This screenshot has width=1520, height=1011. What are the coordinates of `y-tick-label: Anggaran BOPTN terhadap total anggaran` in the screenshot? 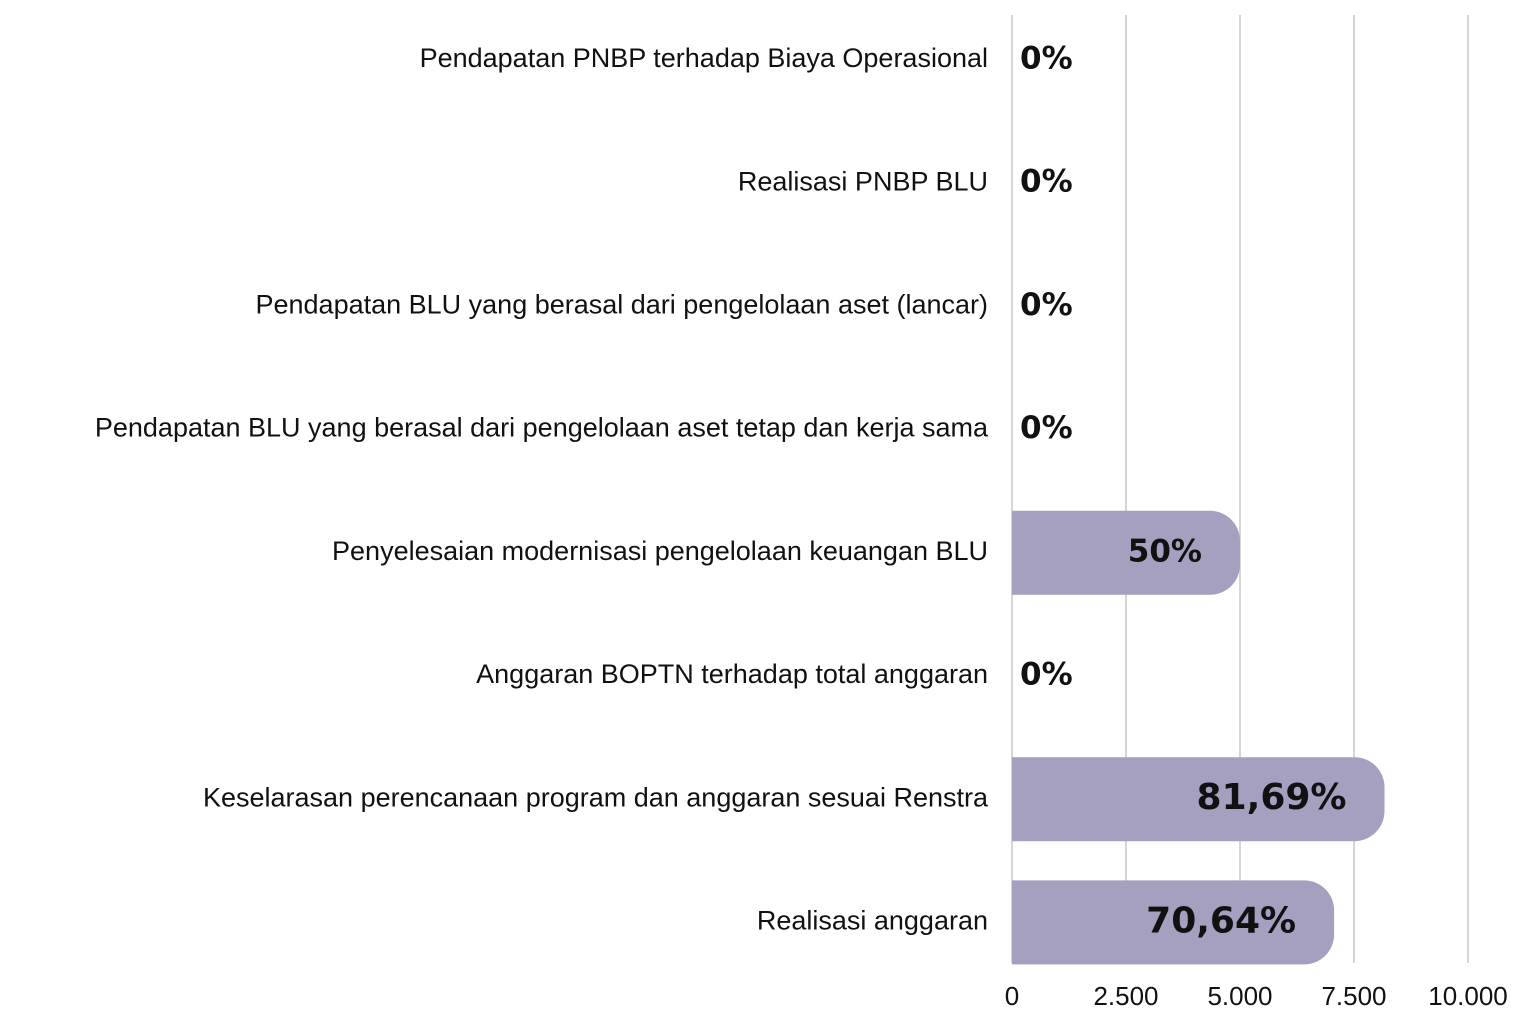 It's located at (732, 674).